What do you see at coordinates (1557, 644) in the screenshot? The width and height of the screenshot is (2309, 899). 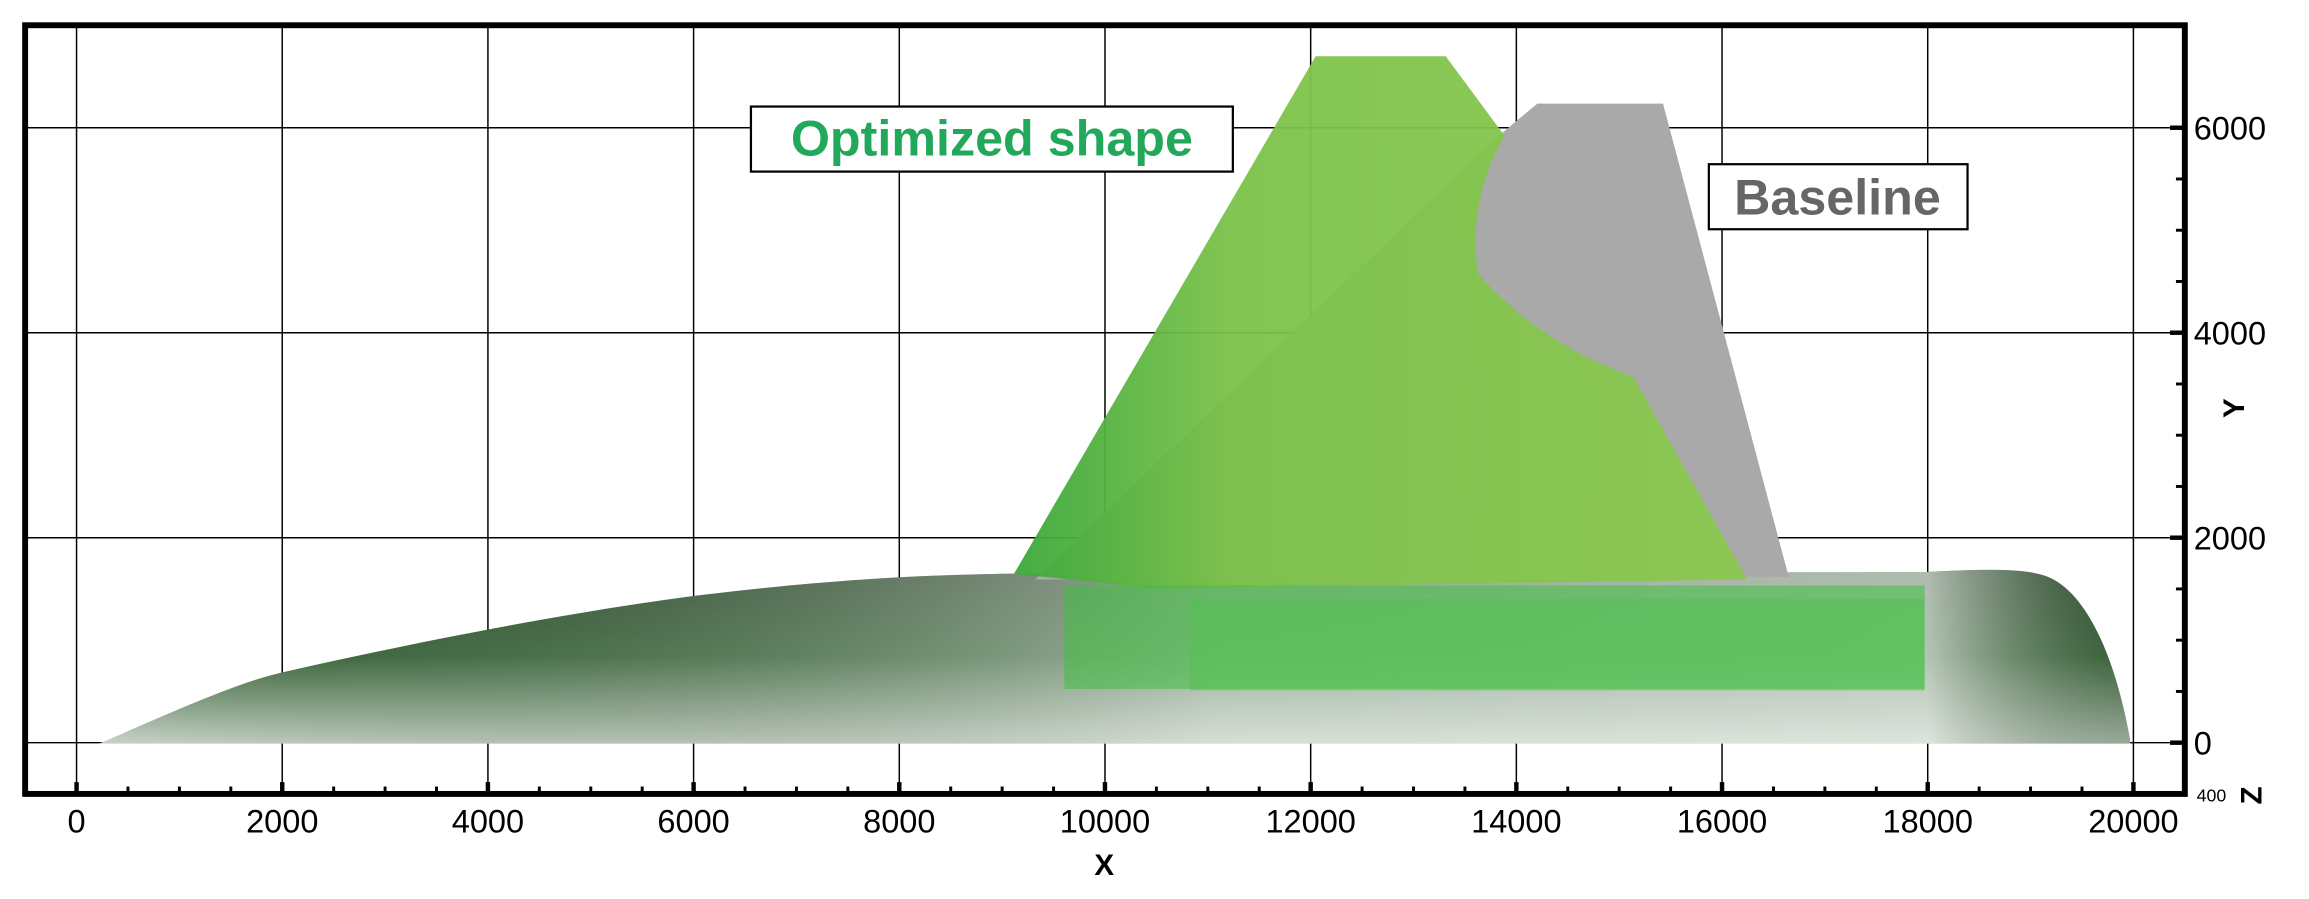 I see `optimized-fuselage-core` at bounding box center [1557, 644].